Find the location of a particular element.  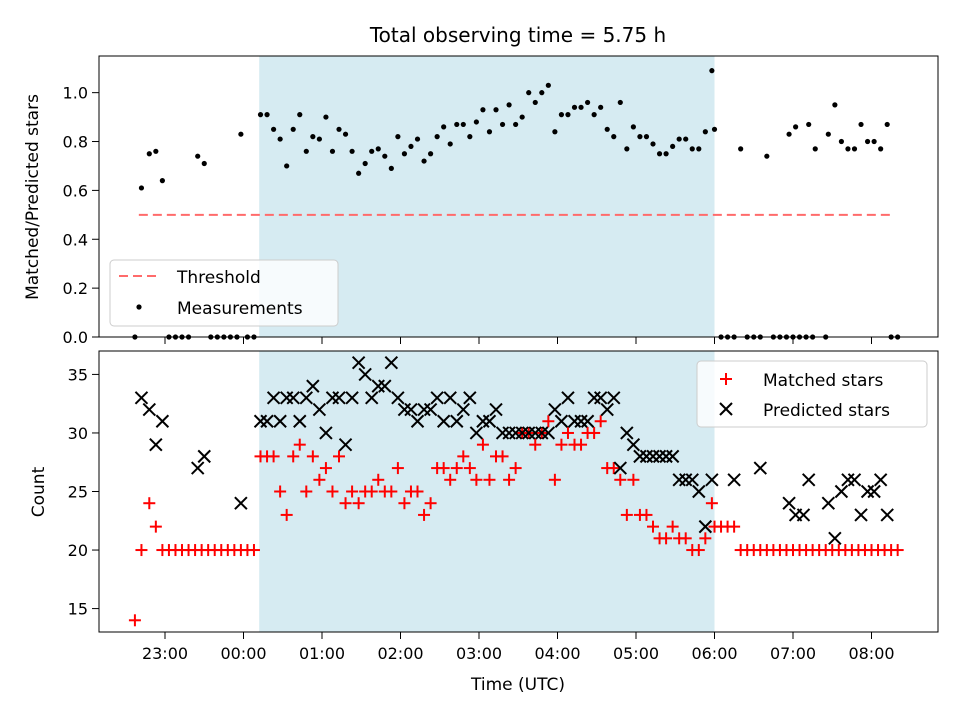

top-y-tick-label: 0.4 is located at coordinates (75, 239).